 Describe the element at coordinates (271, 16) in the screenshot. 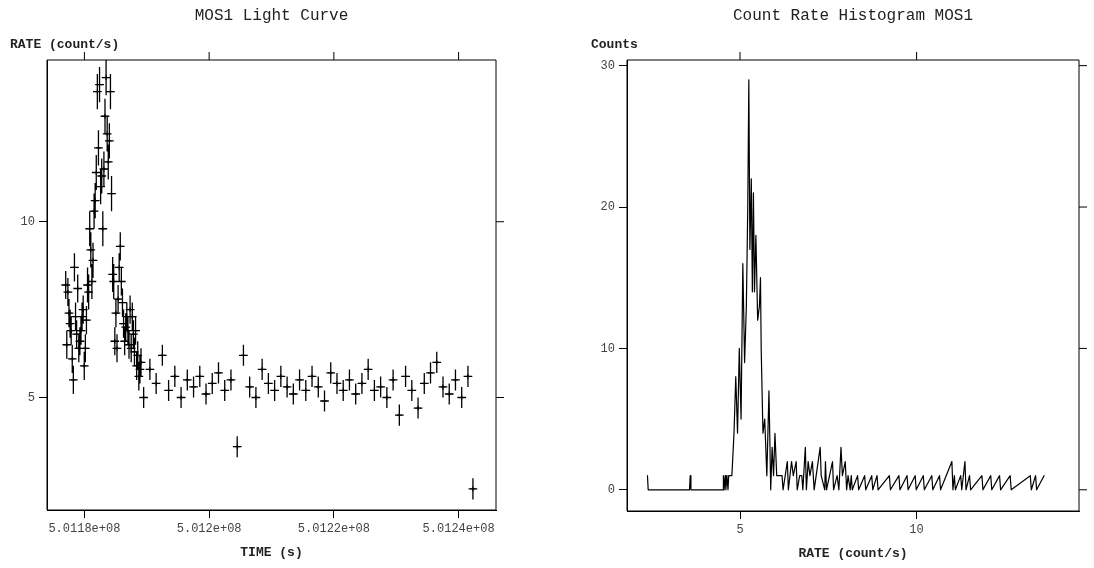

I see `chart-title: MOS1 Light Curve` at that location.